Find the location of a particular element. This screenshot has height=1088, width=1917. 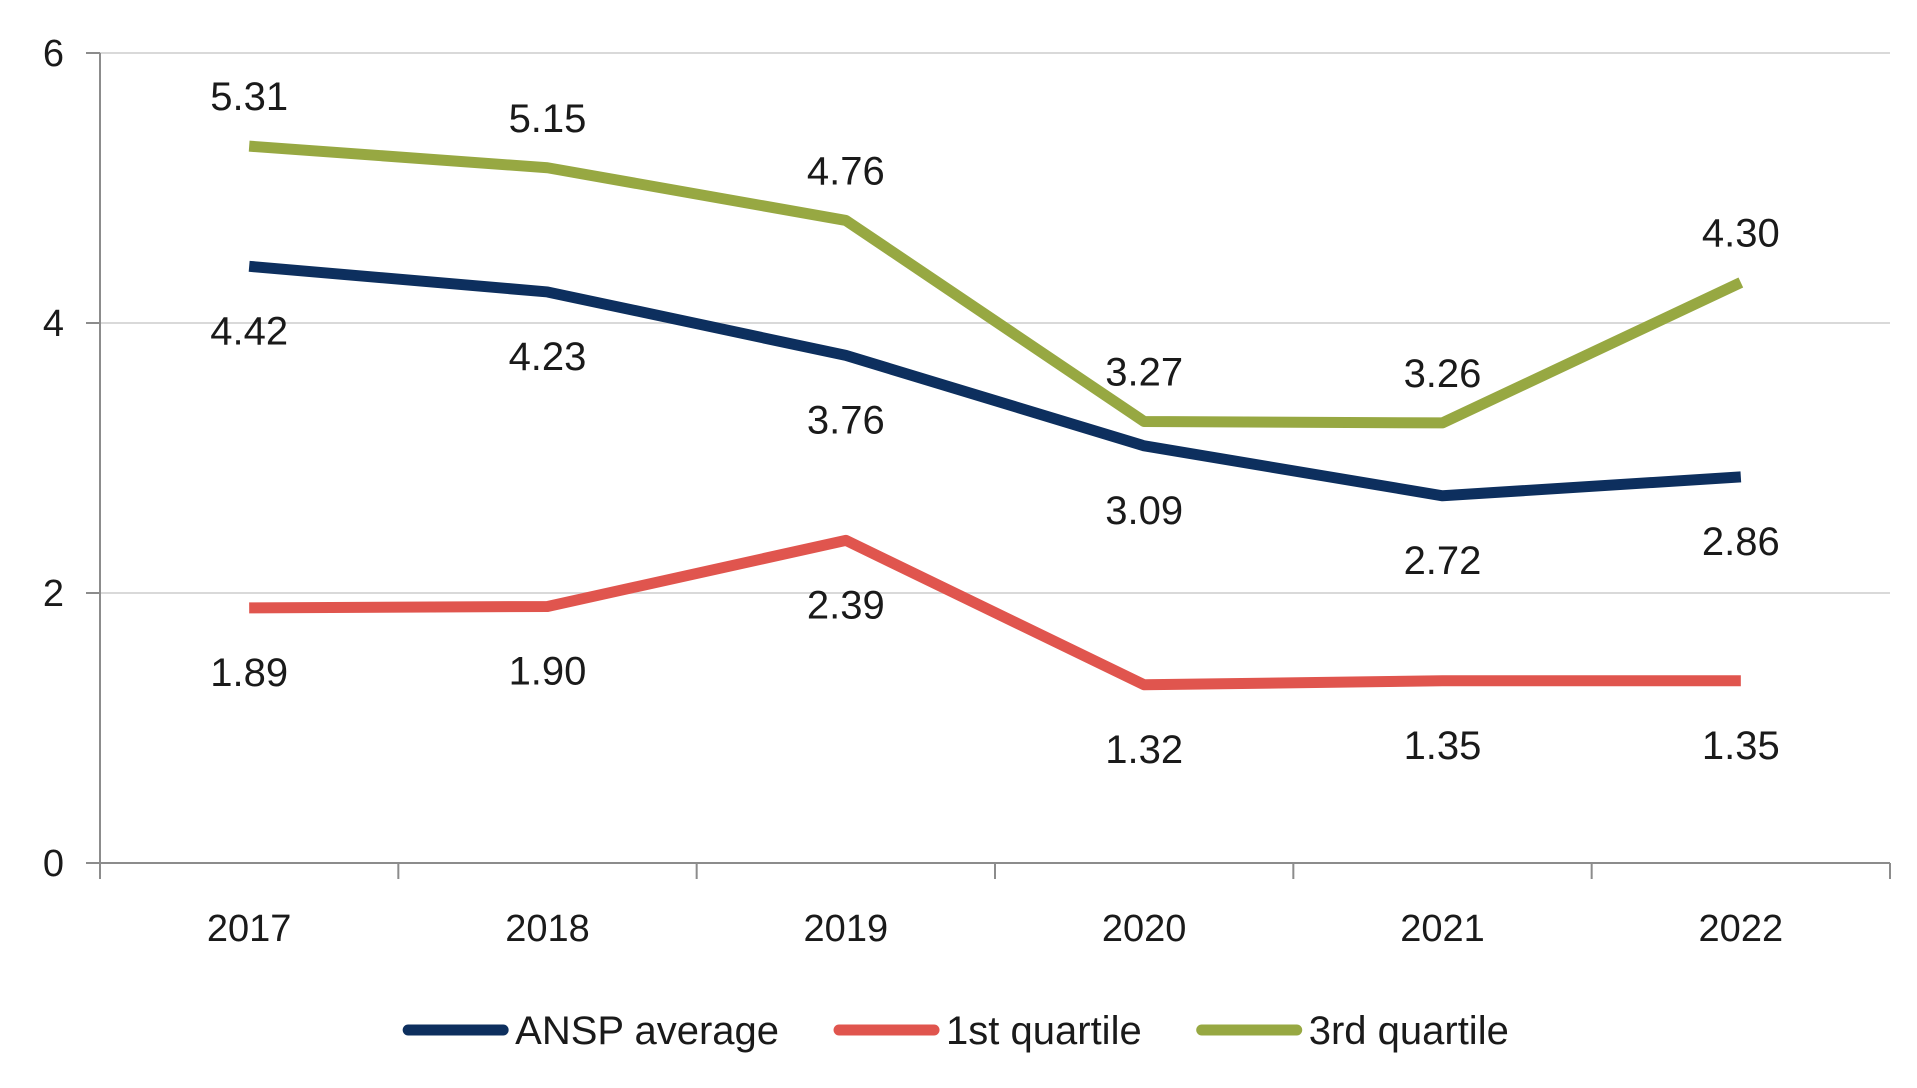

x-tick-label: 2021 is located at coordinates (1442, 929).